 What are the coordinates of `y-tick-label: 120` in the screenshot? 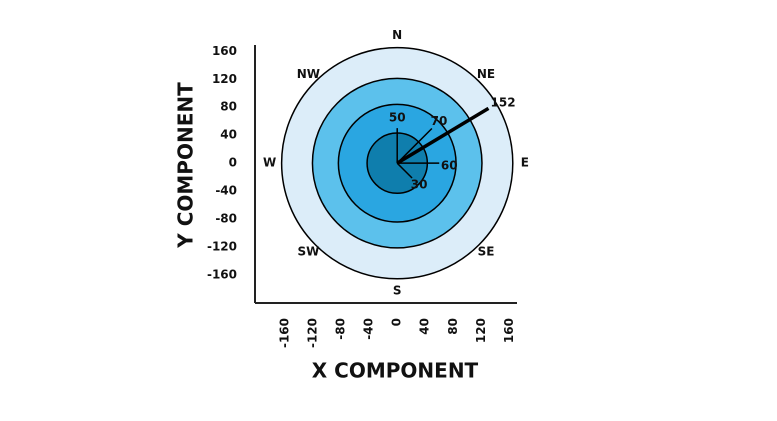 It's located at (224, 79).